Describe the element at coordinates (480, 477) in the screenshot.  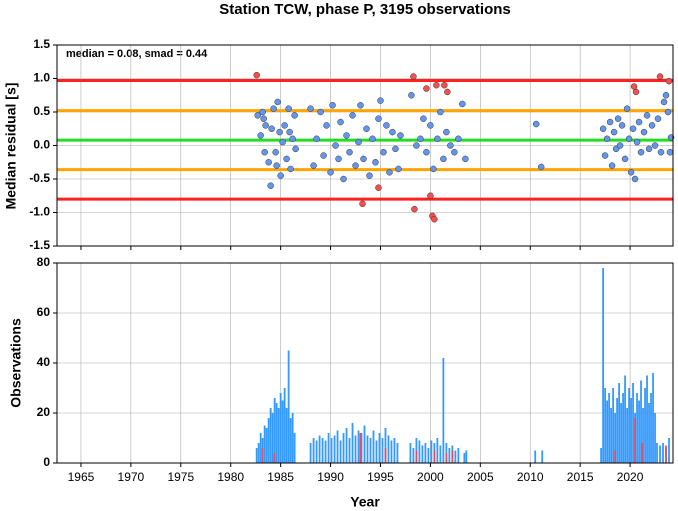
I see `x-tick-label: 2005` at that location.